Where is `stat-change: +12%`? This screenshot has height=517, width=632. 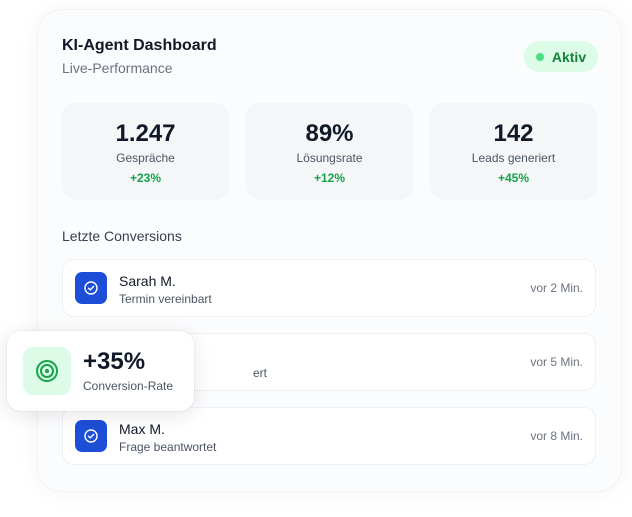 stat-change: +12% is located at coordinates (329, 178).